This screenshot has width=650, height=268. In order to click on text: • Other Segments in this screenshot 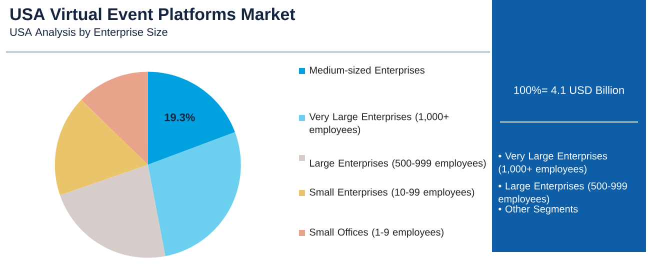, I will do `click(538, 209)`.